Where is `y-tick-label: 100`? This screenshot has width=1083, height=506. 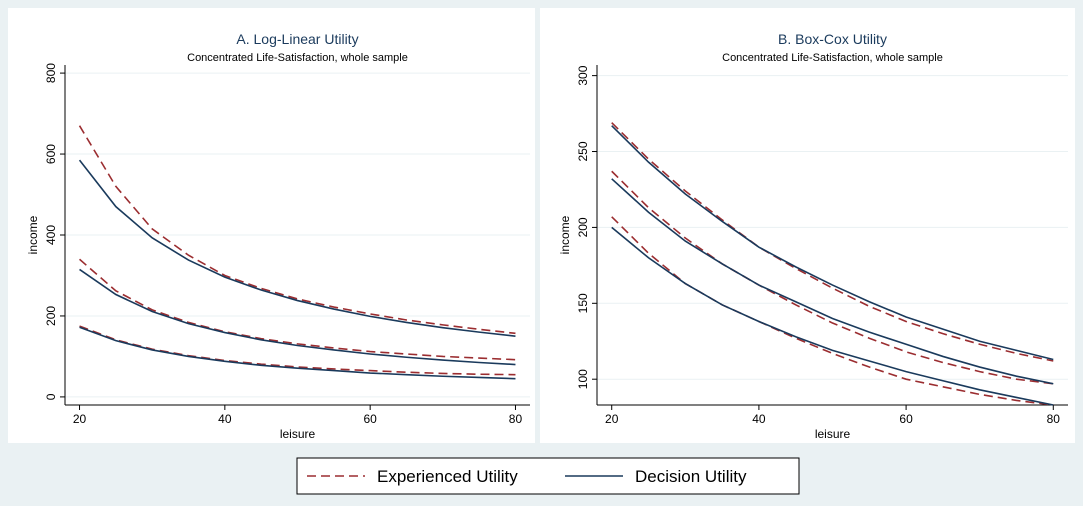
y-tick-label: 100 is located at coordinates (583, 379).